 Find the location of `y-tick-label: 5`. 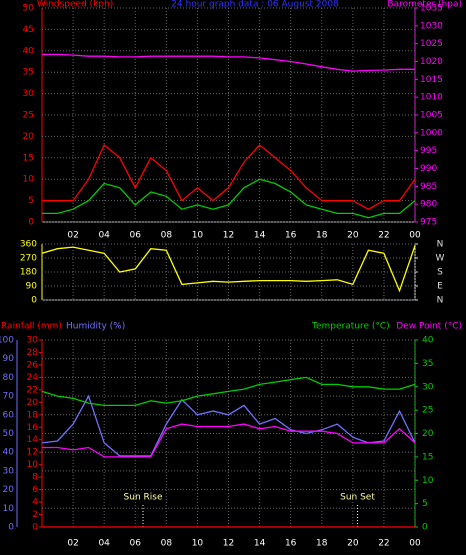

y-tick-label: 5 is located at coordinates (31, 201).